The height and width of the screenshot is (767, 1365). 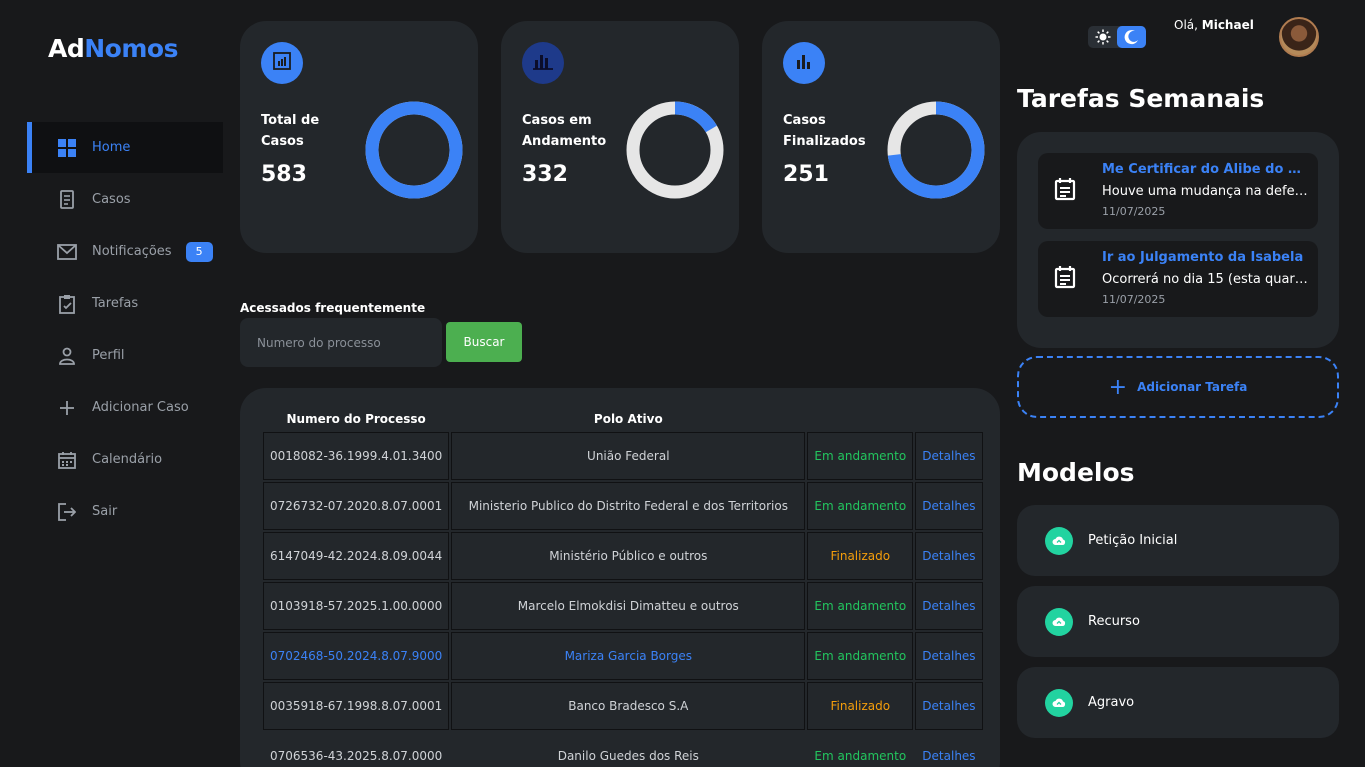 What do you see at coordinates (1102, 37) in the screenshot?
I see `sun-icon` at bounding box center [1102, 37].